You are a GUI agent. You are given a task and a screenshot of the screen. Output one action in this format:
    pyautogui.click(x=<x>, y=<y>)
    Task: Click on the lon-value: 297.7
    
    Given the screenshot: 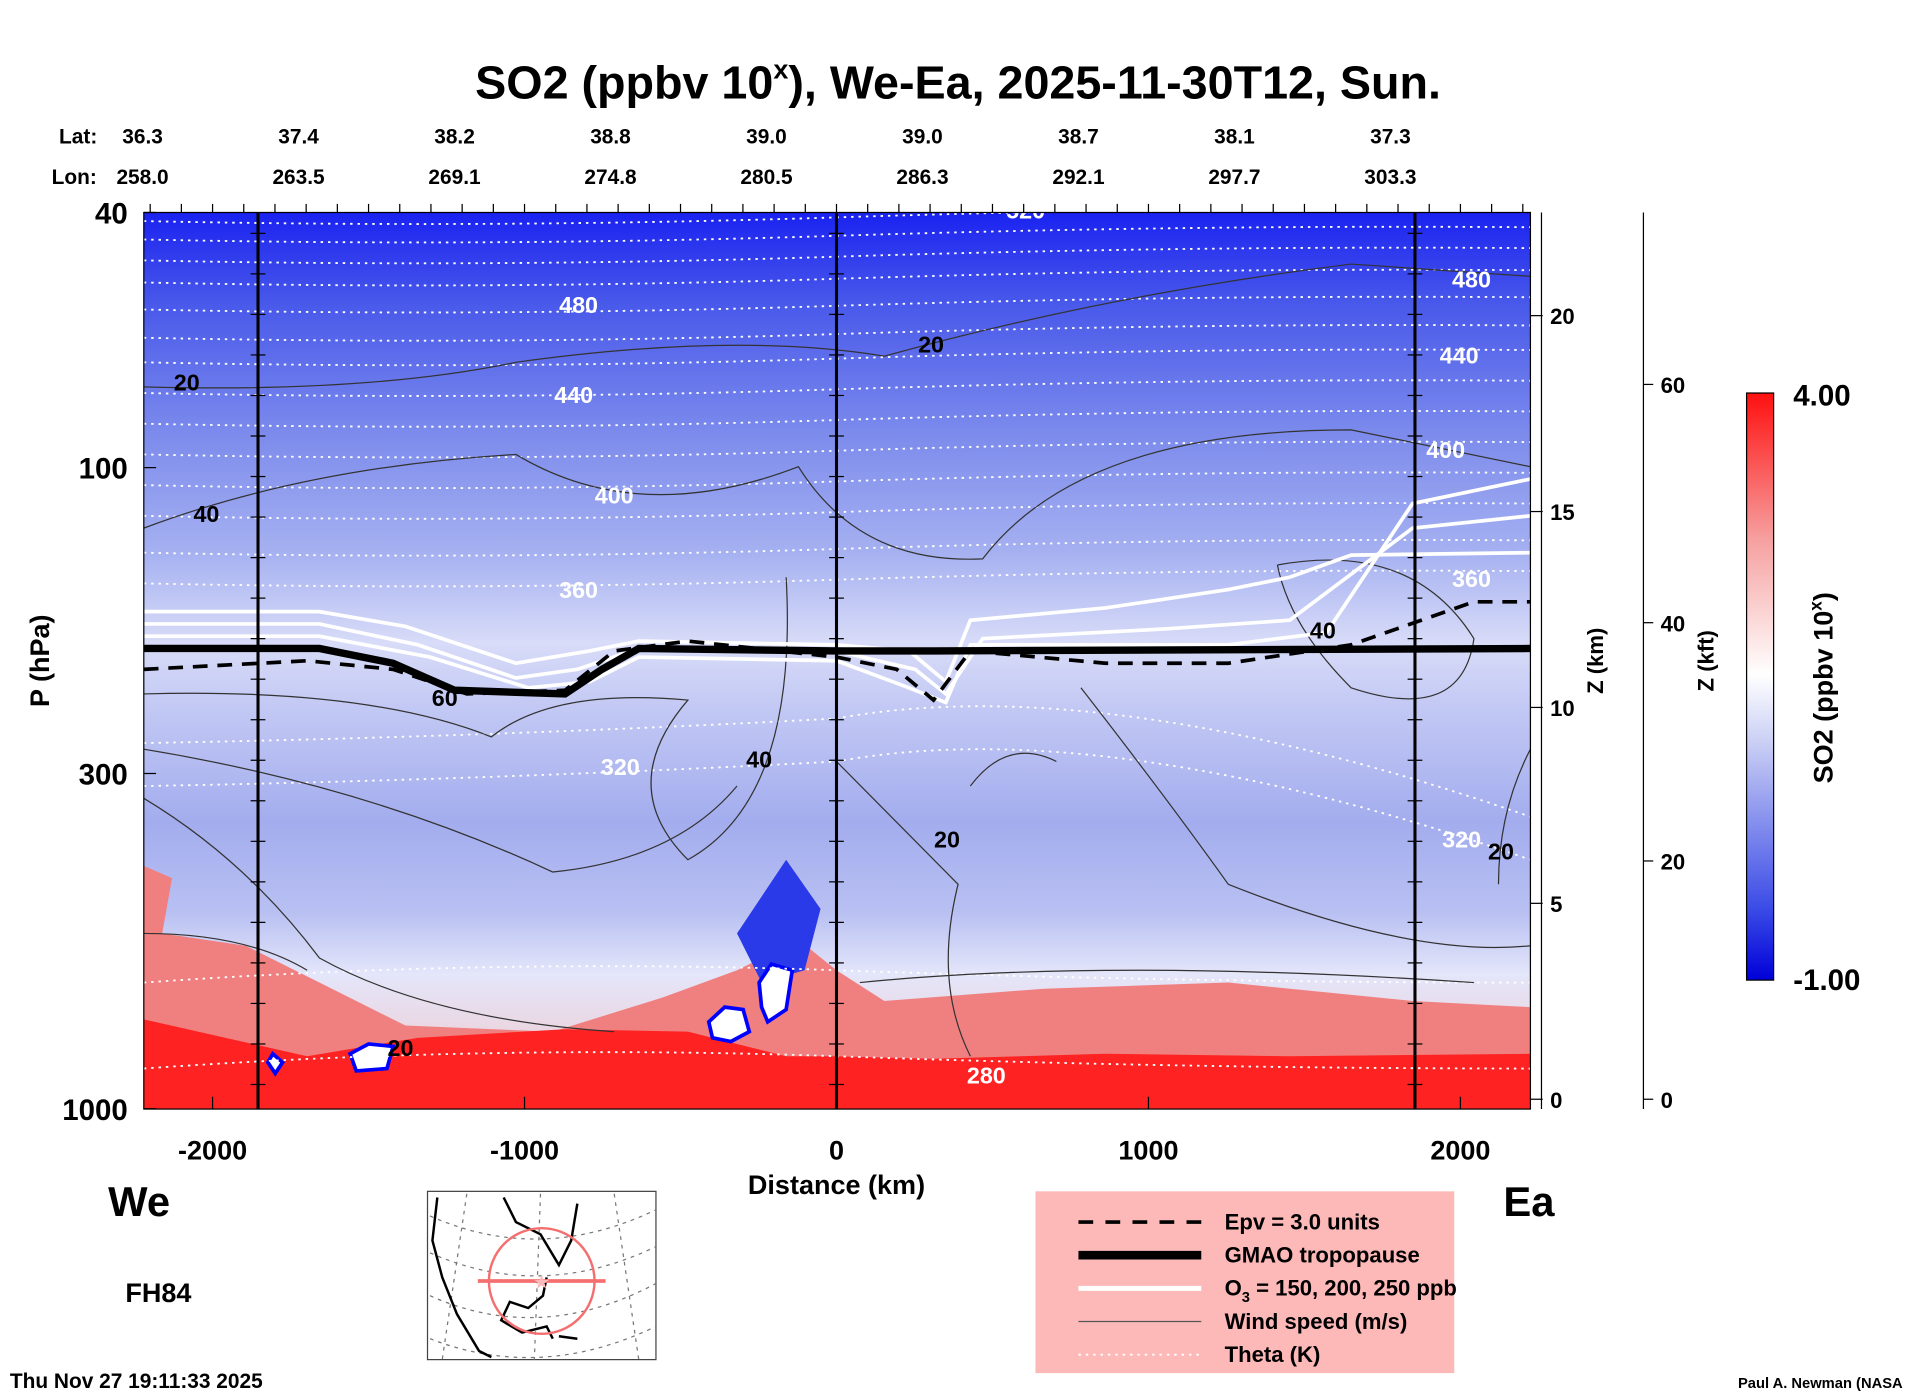 What is the action you would take?
    pyautogui.click(x=1234, y=177)
    